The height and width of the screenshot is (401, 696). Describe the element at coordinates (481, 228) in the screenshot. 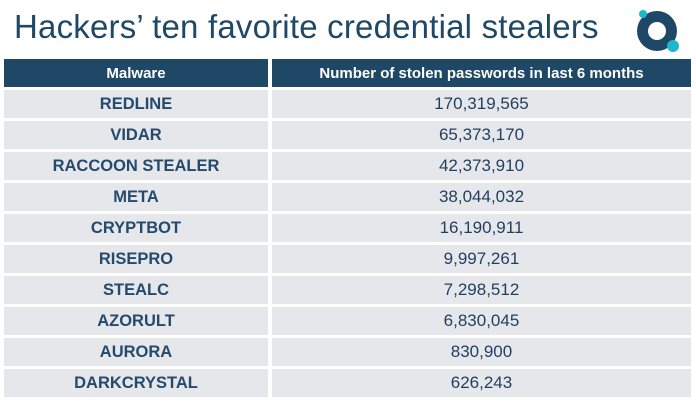

I see `password-count-cell: 16,190,911` at that location.